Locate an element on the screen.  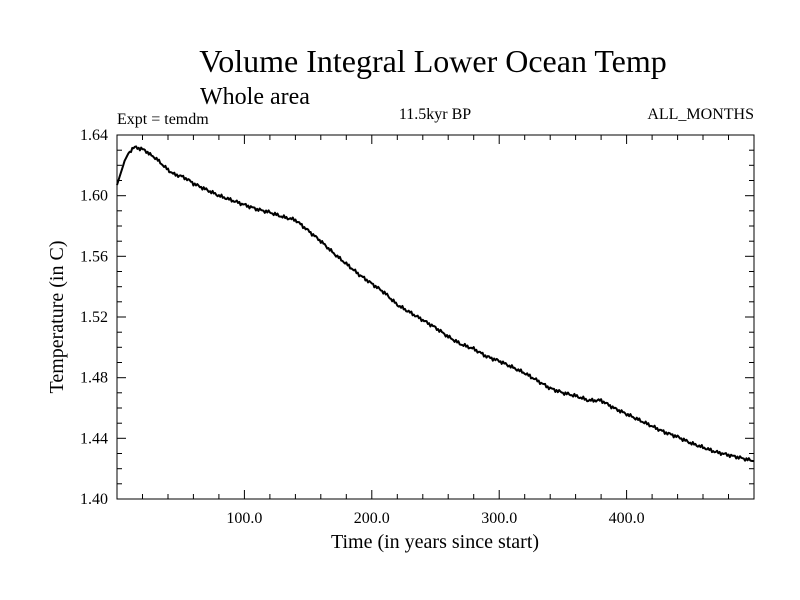
x-tick-label: 300.0 is located at coordinates (499, 518).